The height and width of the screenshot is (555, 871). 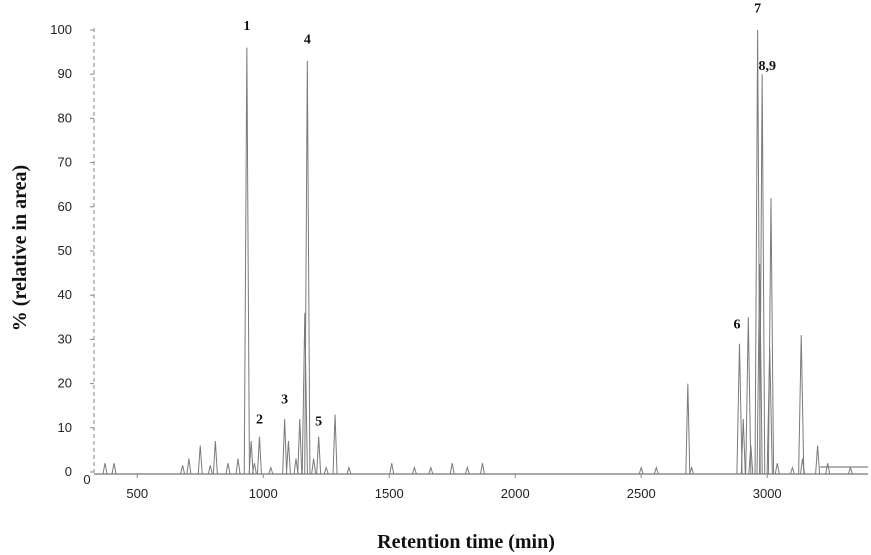 What do you see at coordinates (65, 73) in the screenshot?
I see `y-tick-label: 90` at bounding box center [65, 73].